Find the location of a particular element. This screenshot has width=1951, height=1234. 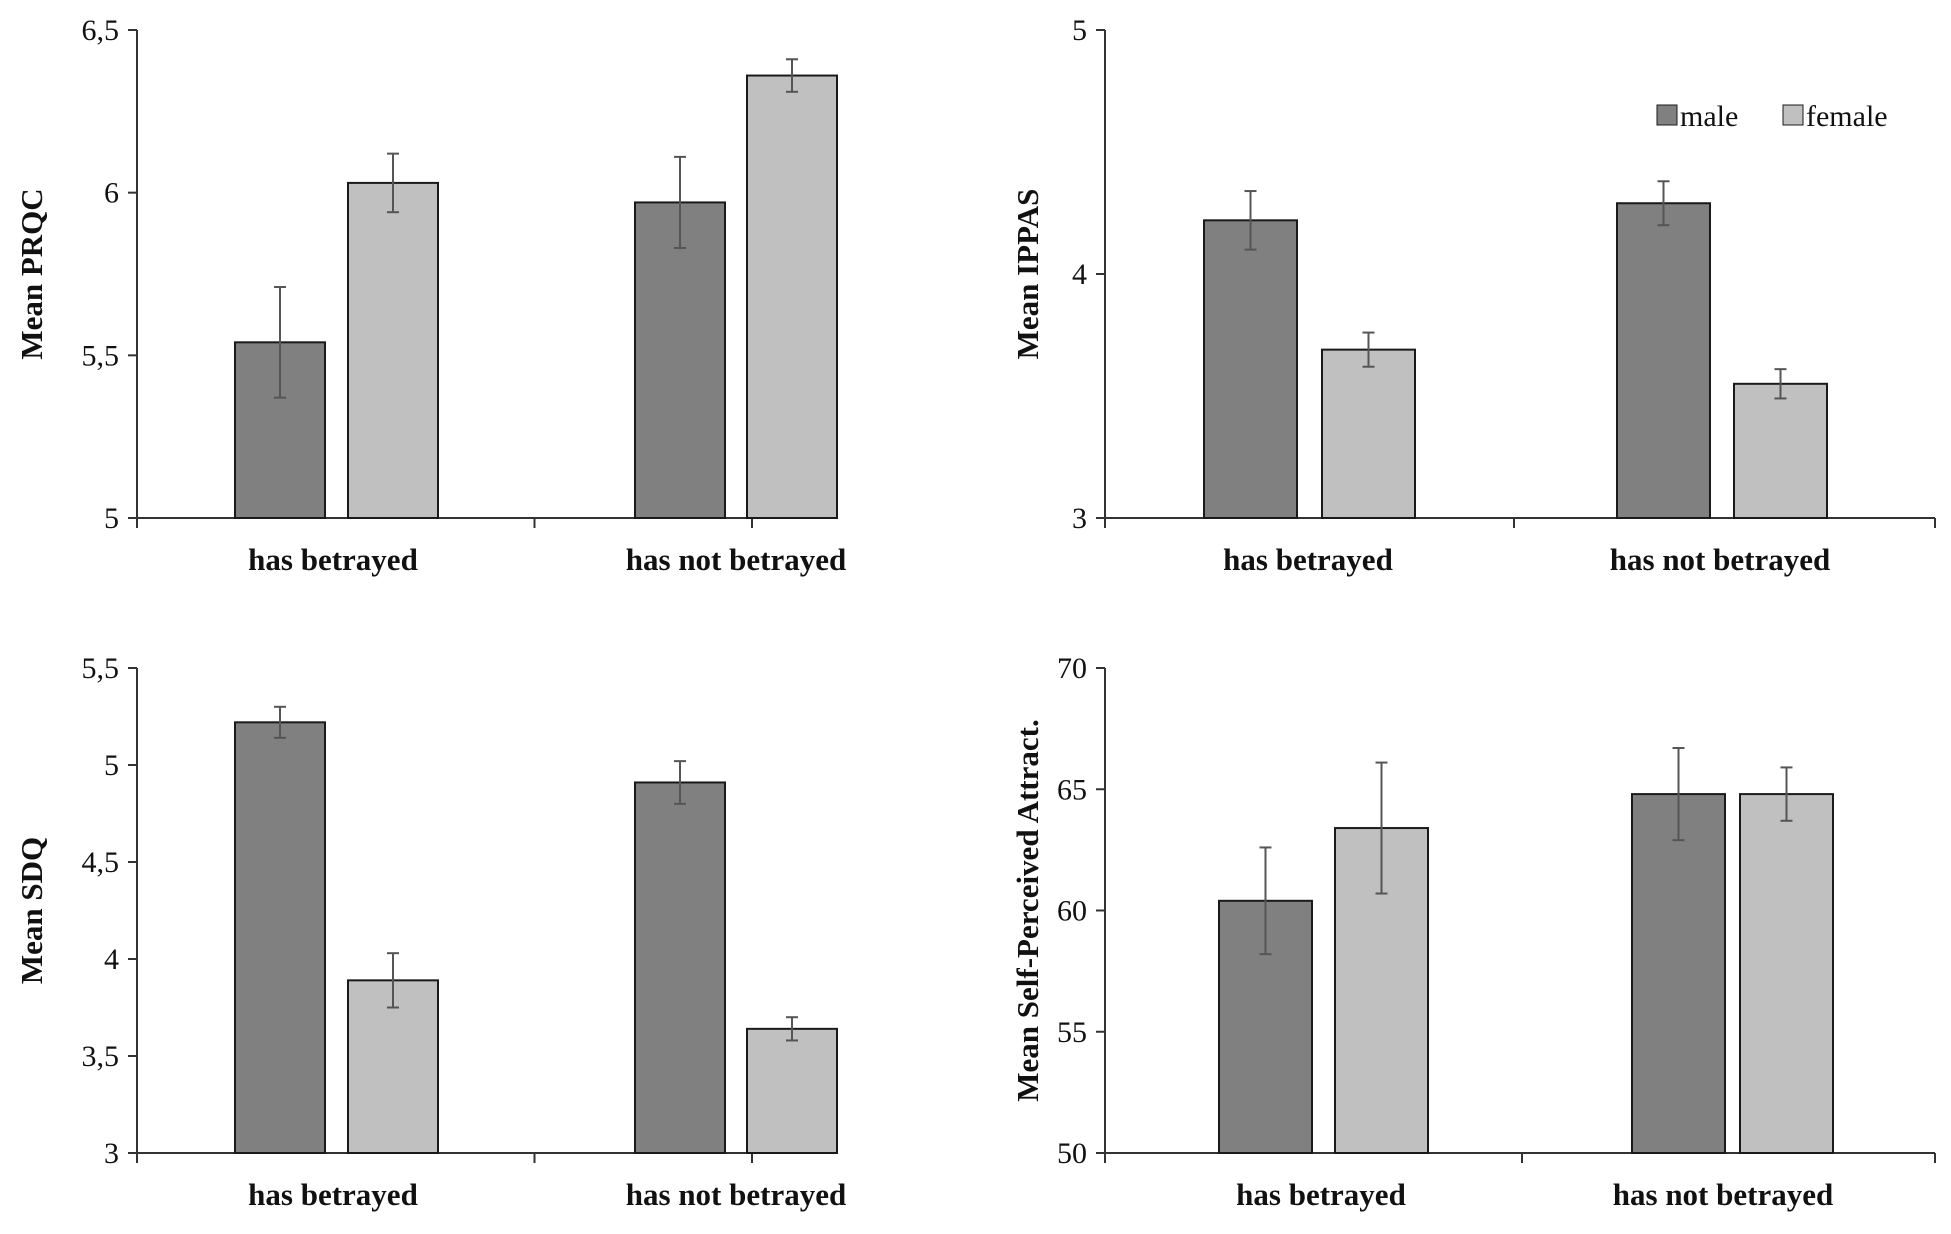

legend-swatch-female is located at coordinates (1793, 115).